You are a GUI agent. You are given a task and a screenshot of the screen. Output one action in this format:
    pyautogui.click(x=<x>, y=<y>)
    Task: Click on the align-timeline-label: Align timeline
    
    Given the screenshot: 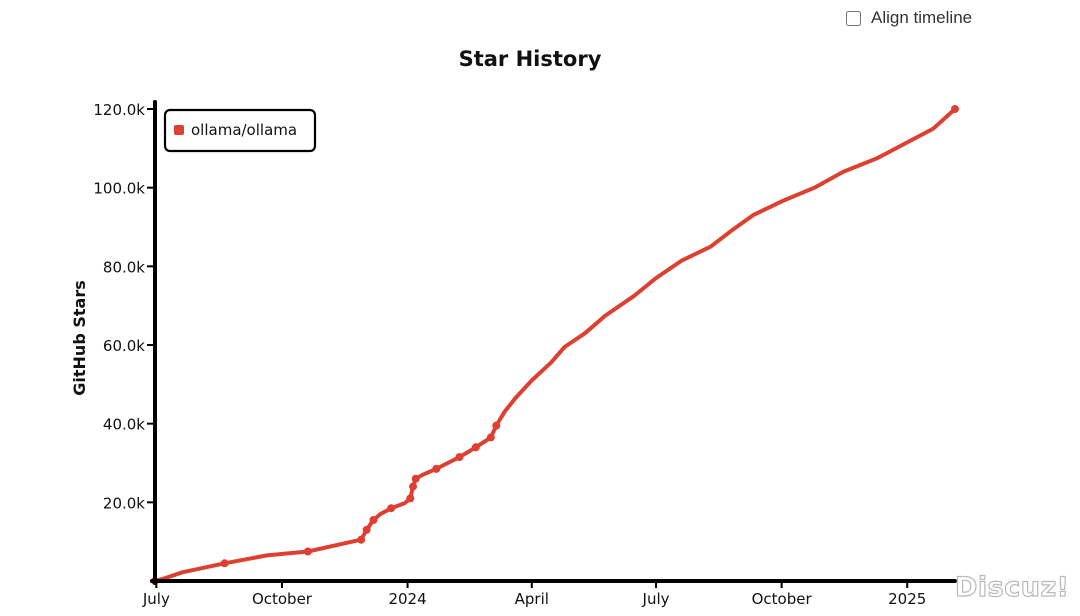 What is the action you would take?
    pyautogui.click(x=922, y=17)
    